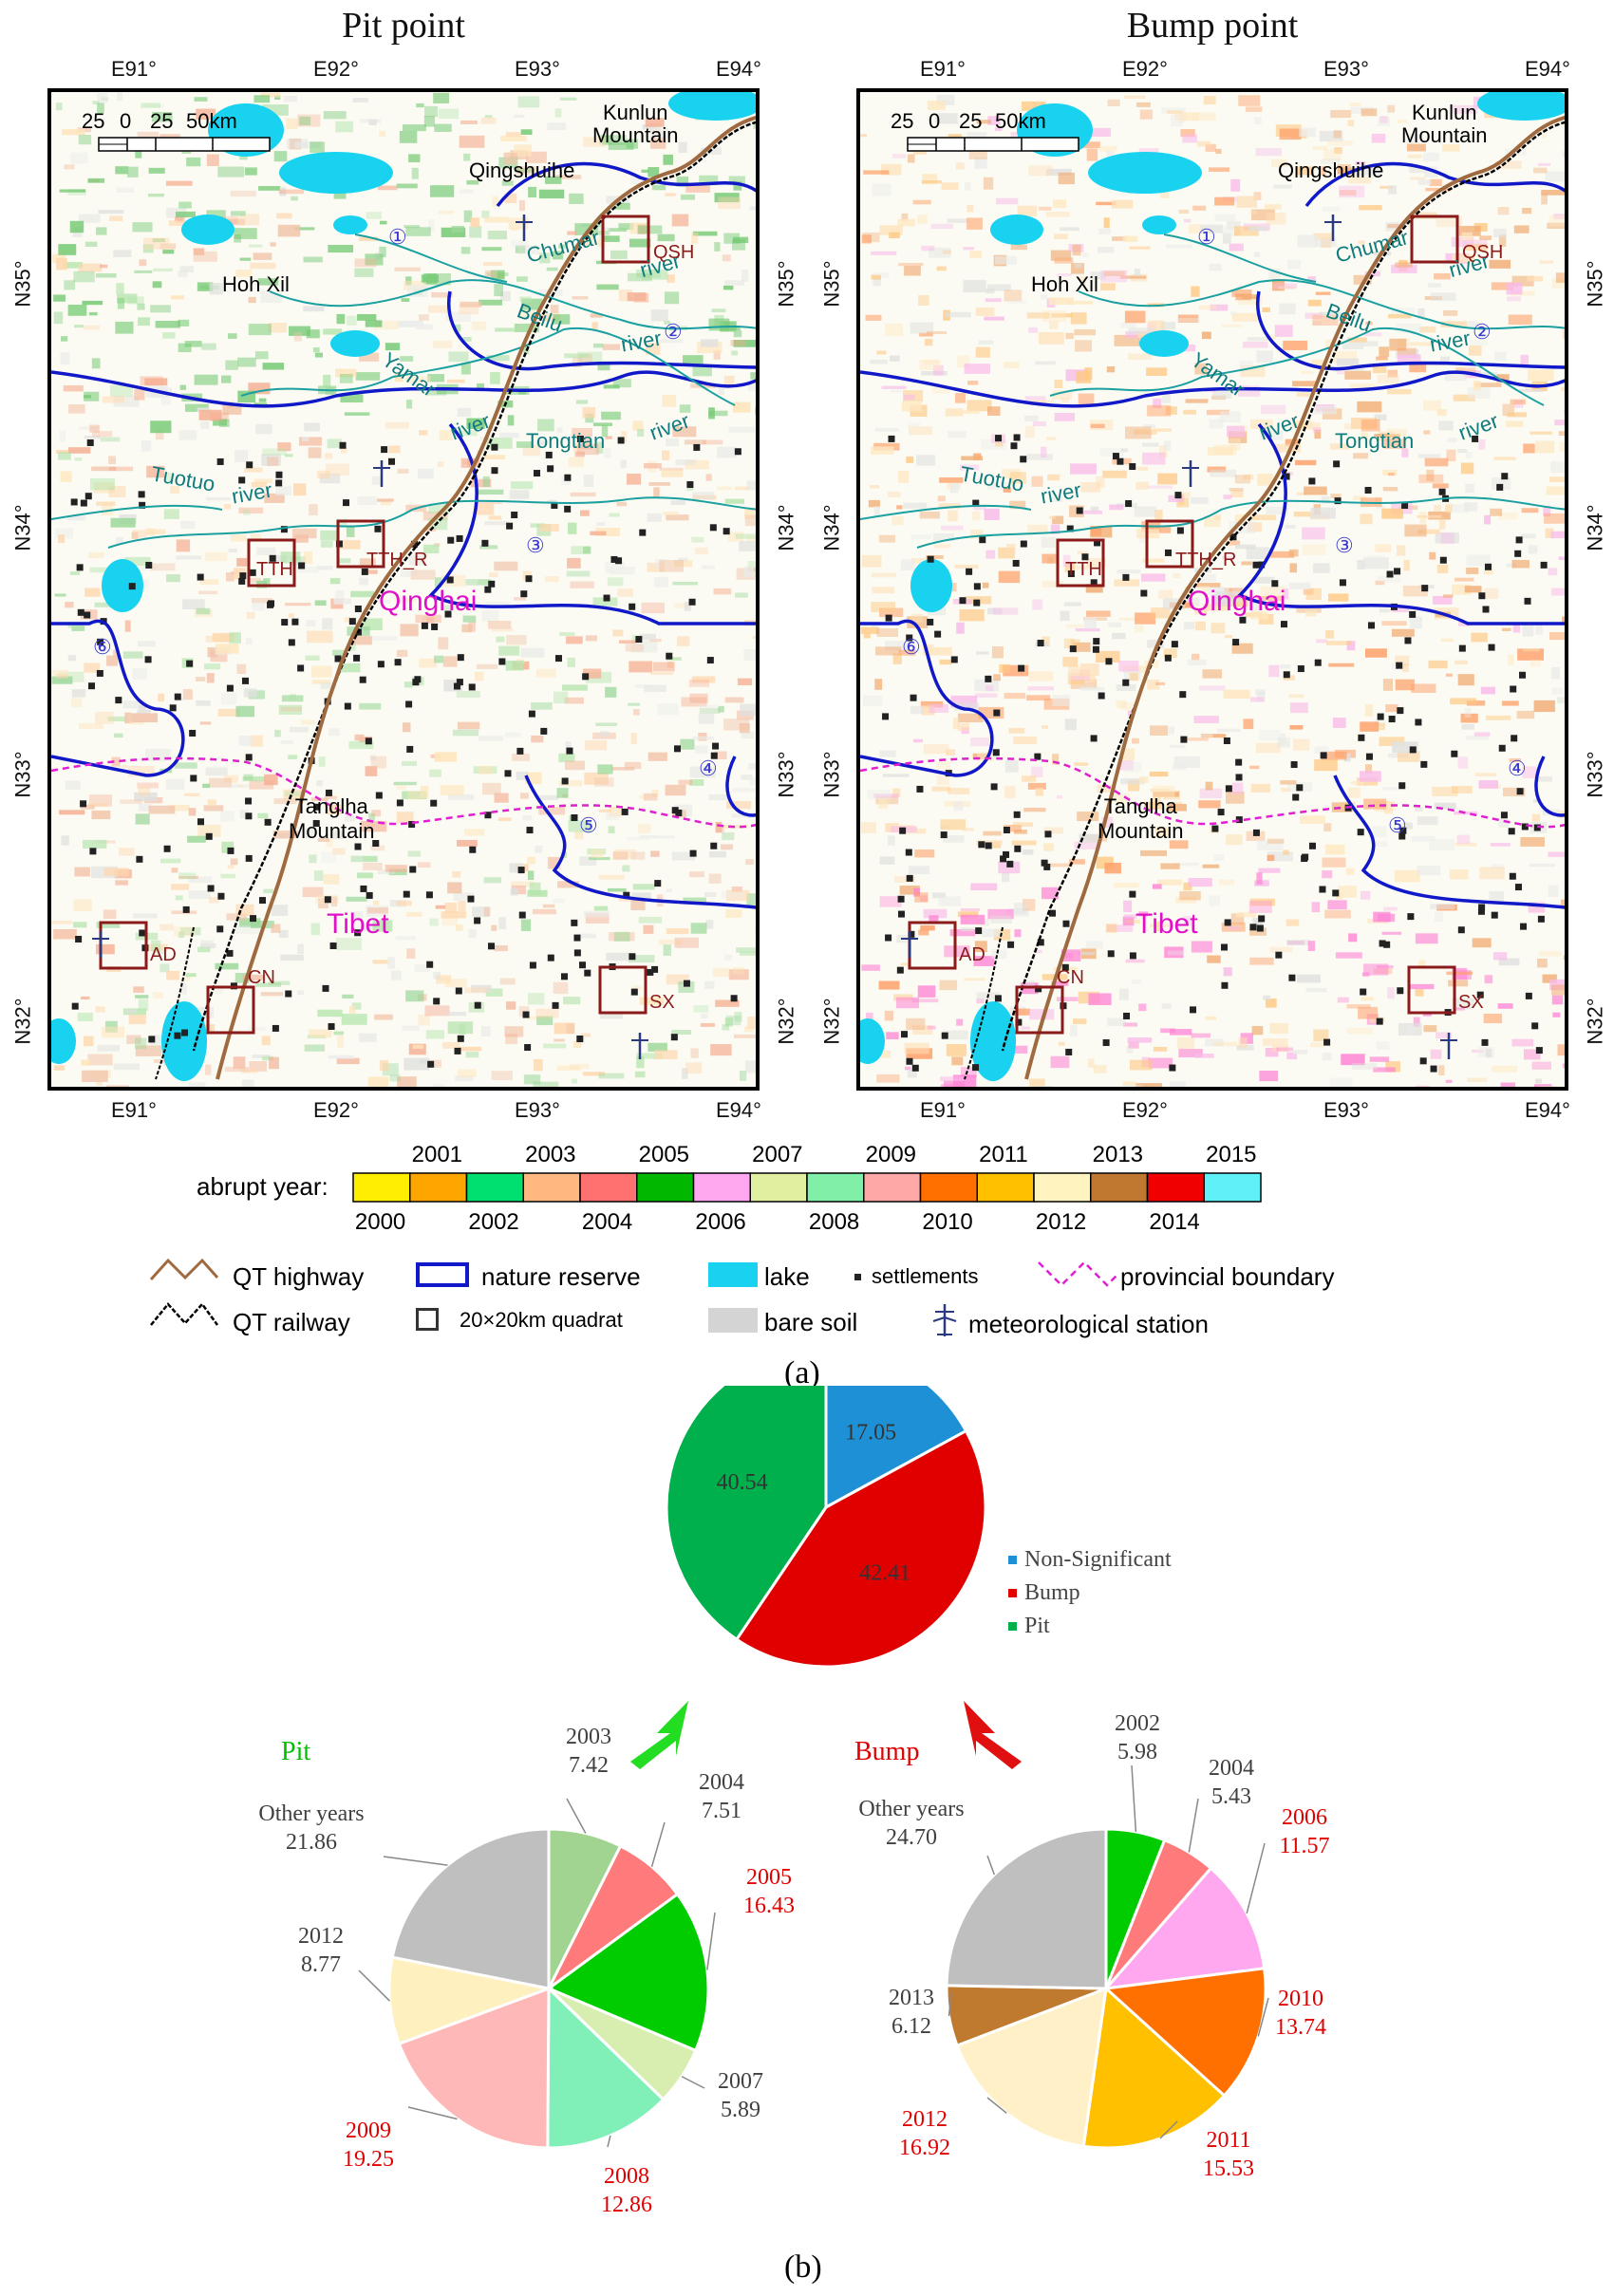  I want to click on quadrat-label: AD, so click(972, 954).